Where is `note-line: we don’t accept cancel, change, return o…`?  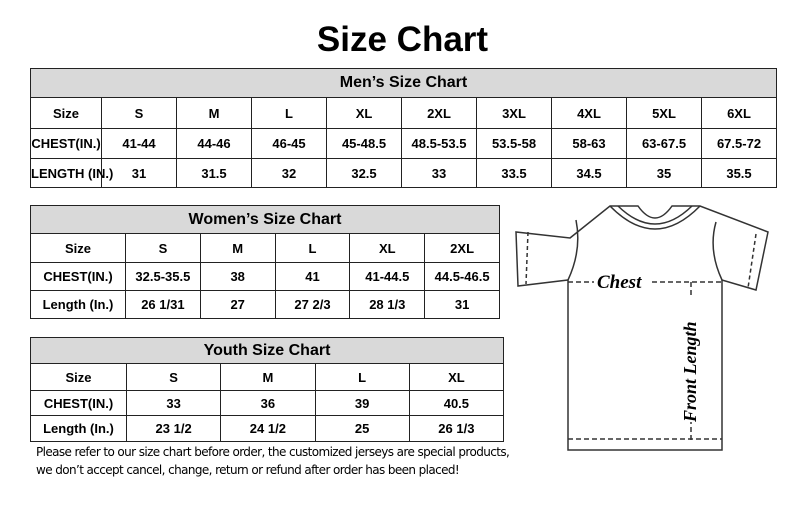 note-line: we don’t accept cancel, change, return o… is located at coordinates (248, 470).